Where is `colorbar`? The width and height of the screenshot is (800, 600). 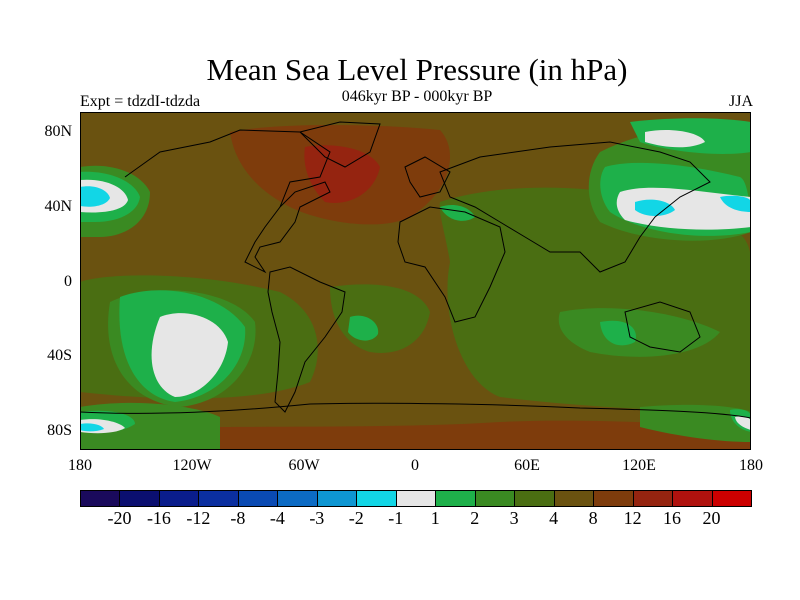 colorbar is located at coordinates (416, 498).